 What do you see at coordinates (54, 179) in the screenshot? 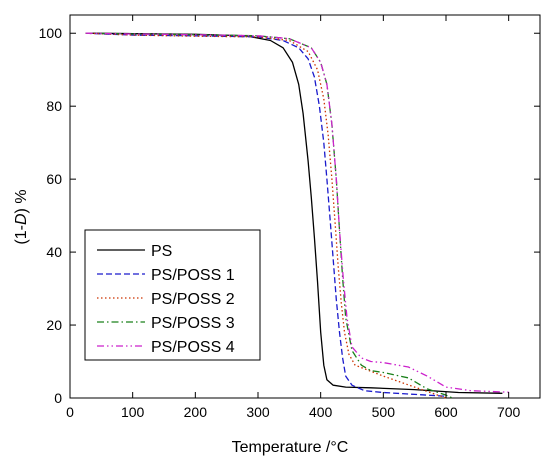
I see `y-tick-label: 60` at bounding box center [54, 179].